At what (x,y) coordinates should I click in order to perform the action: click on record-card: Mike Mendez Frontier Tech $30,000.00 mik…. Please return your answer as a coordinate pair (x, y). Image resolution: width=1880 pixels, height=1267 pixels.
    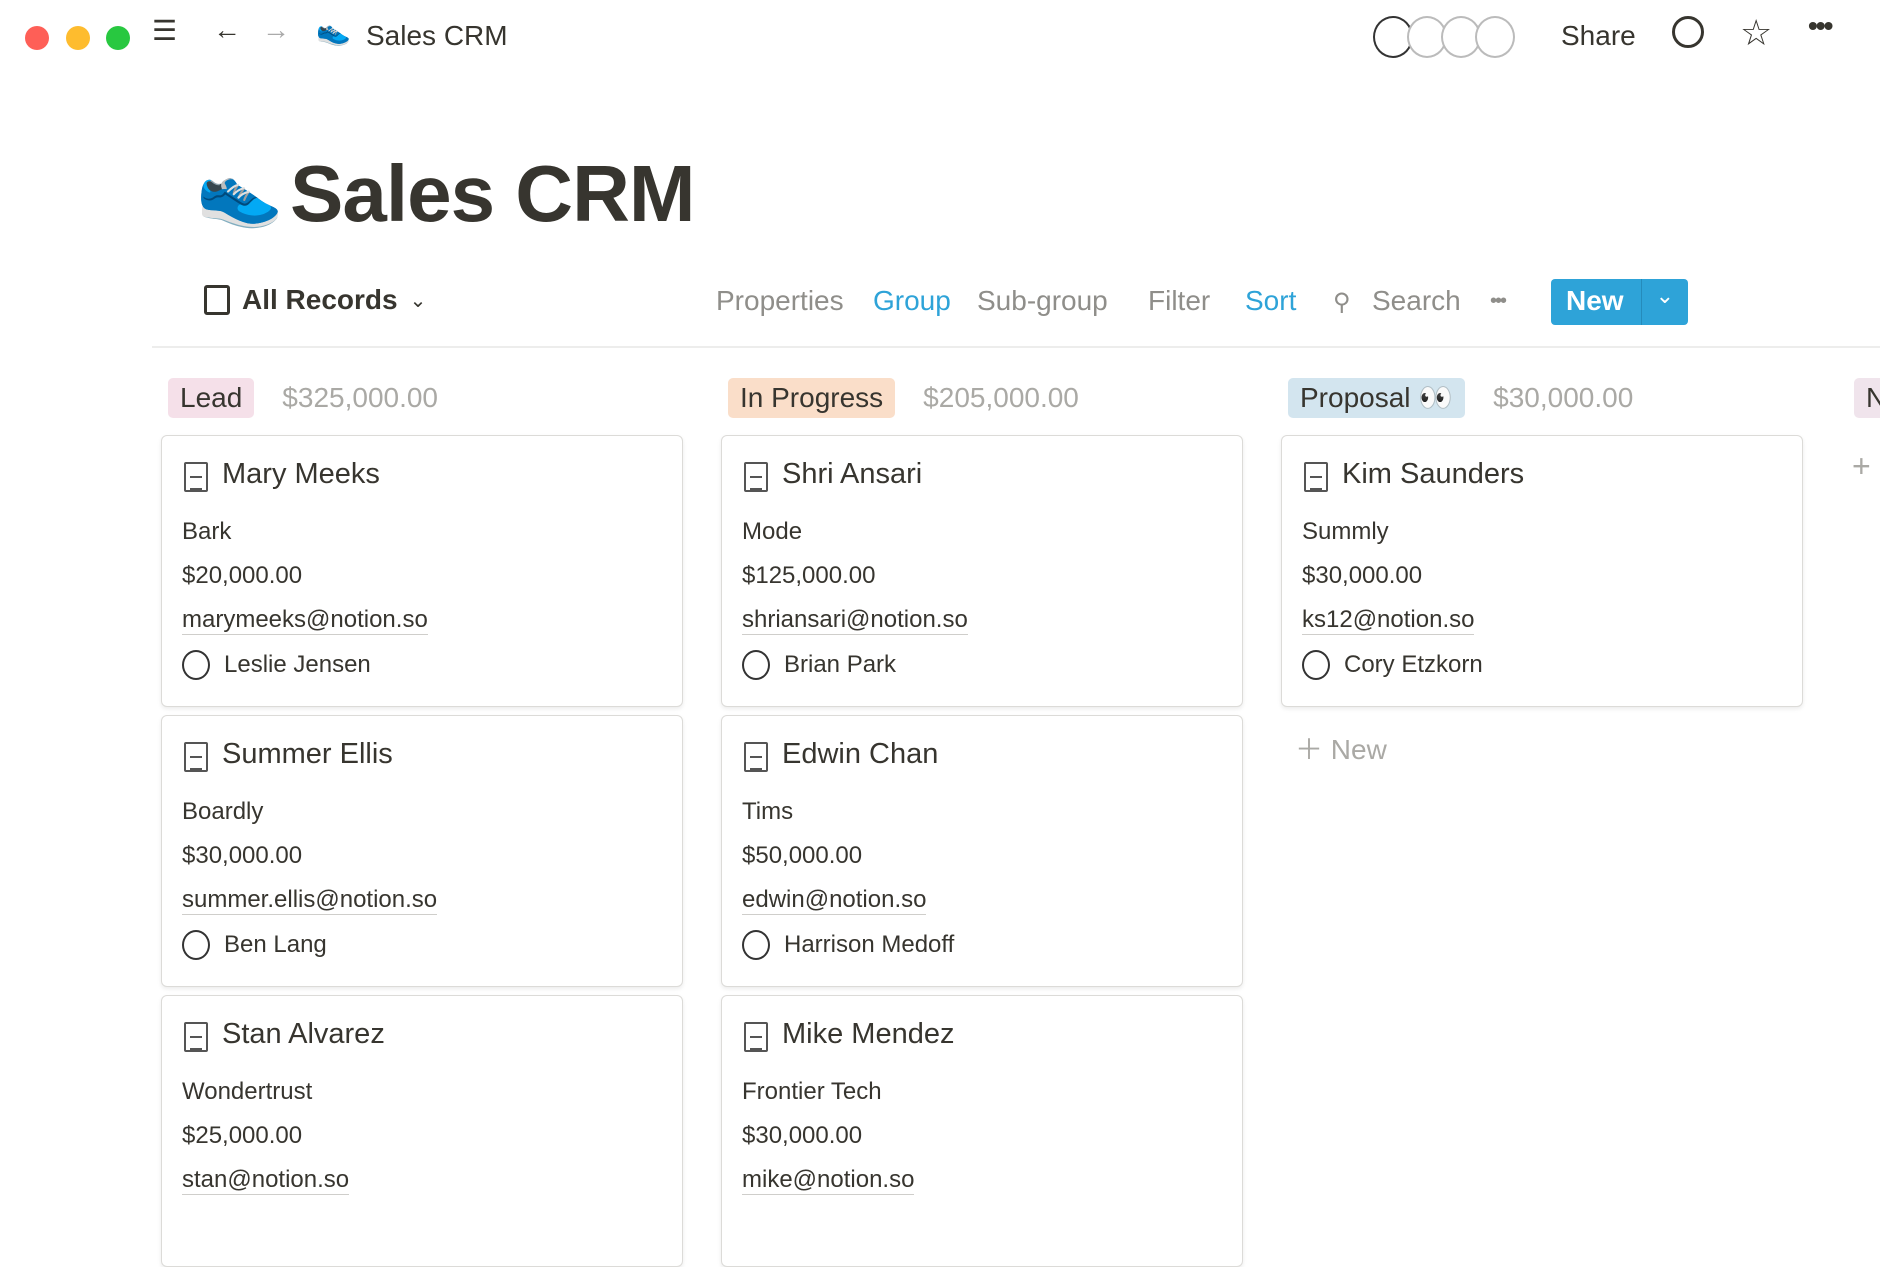
    Looking at the image, I should click on (982, 1131).